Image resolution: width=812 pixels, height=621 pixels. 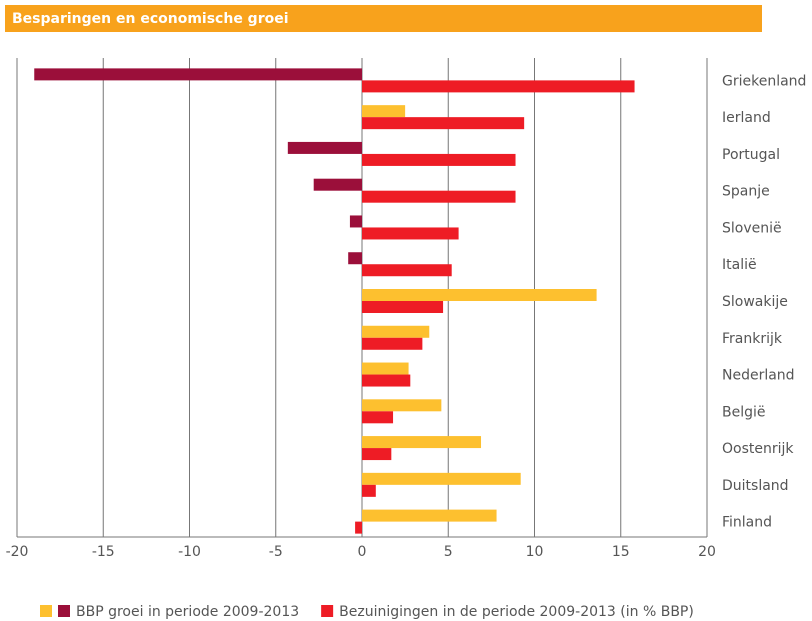 I want to click on category-label: Oostenrijk, so click(x=758, y=449).